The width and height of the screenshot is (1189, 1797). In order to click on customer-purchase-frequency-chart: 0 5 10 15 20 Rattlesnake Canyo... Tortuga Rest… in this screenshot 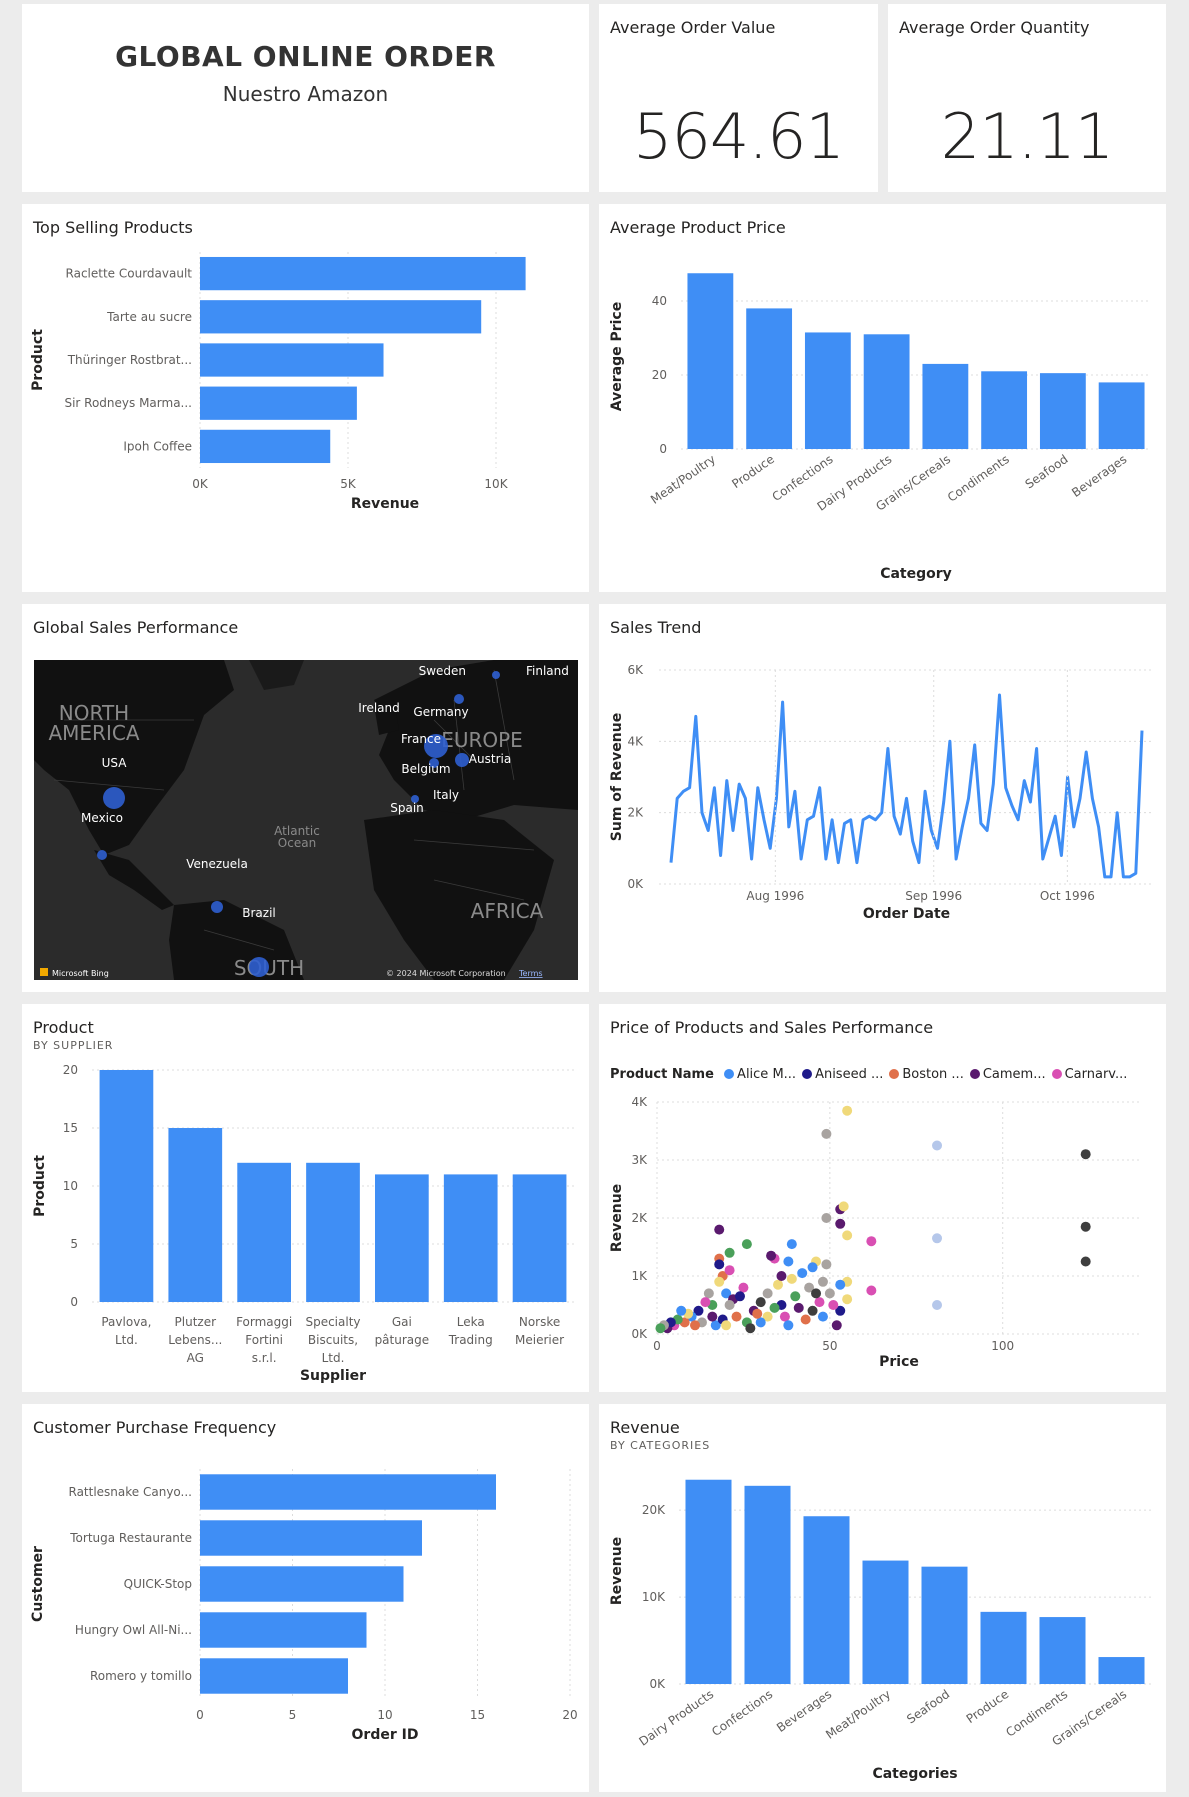, I will do `click(305, 1598)`.